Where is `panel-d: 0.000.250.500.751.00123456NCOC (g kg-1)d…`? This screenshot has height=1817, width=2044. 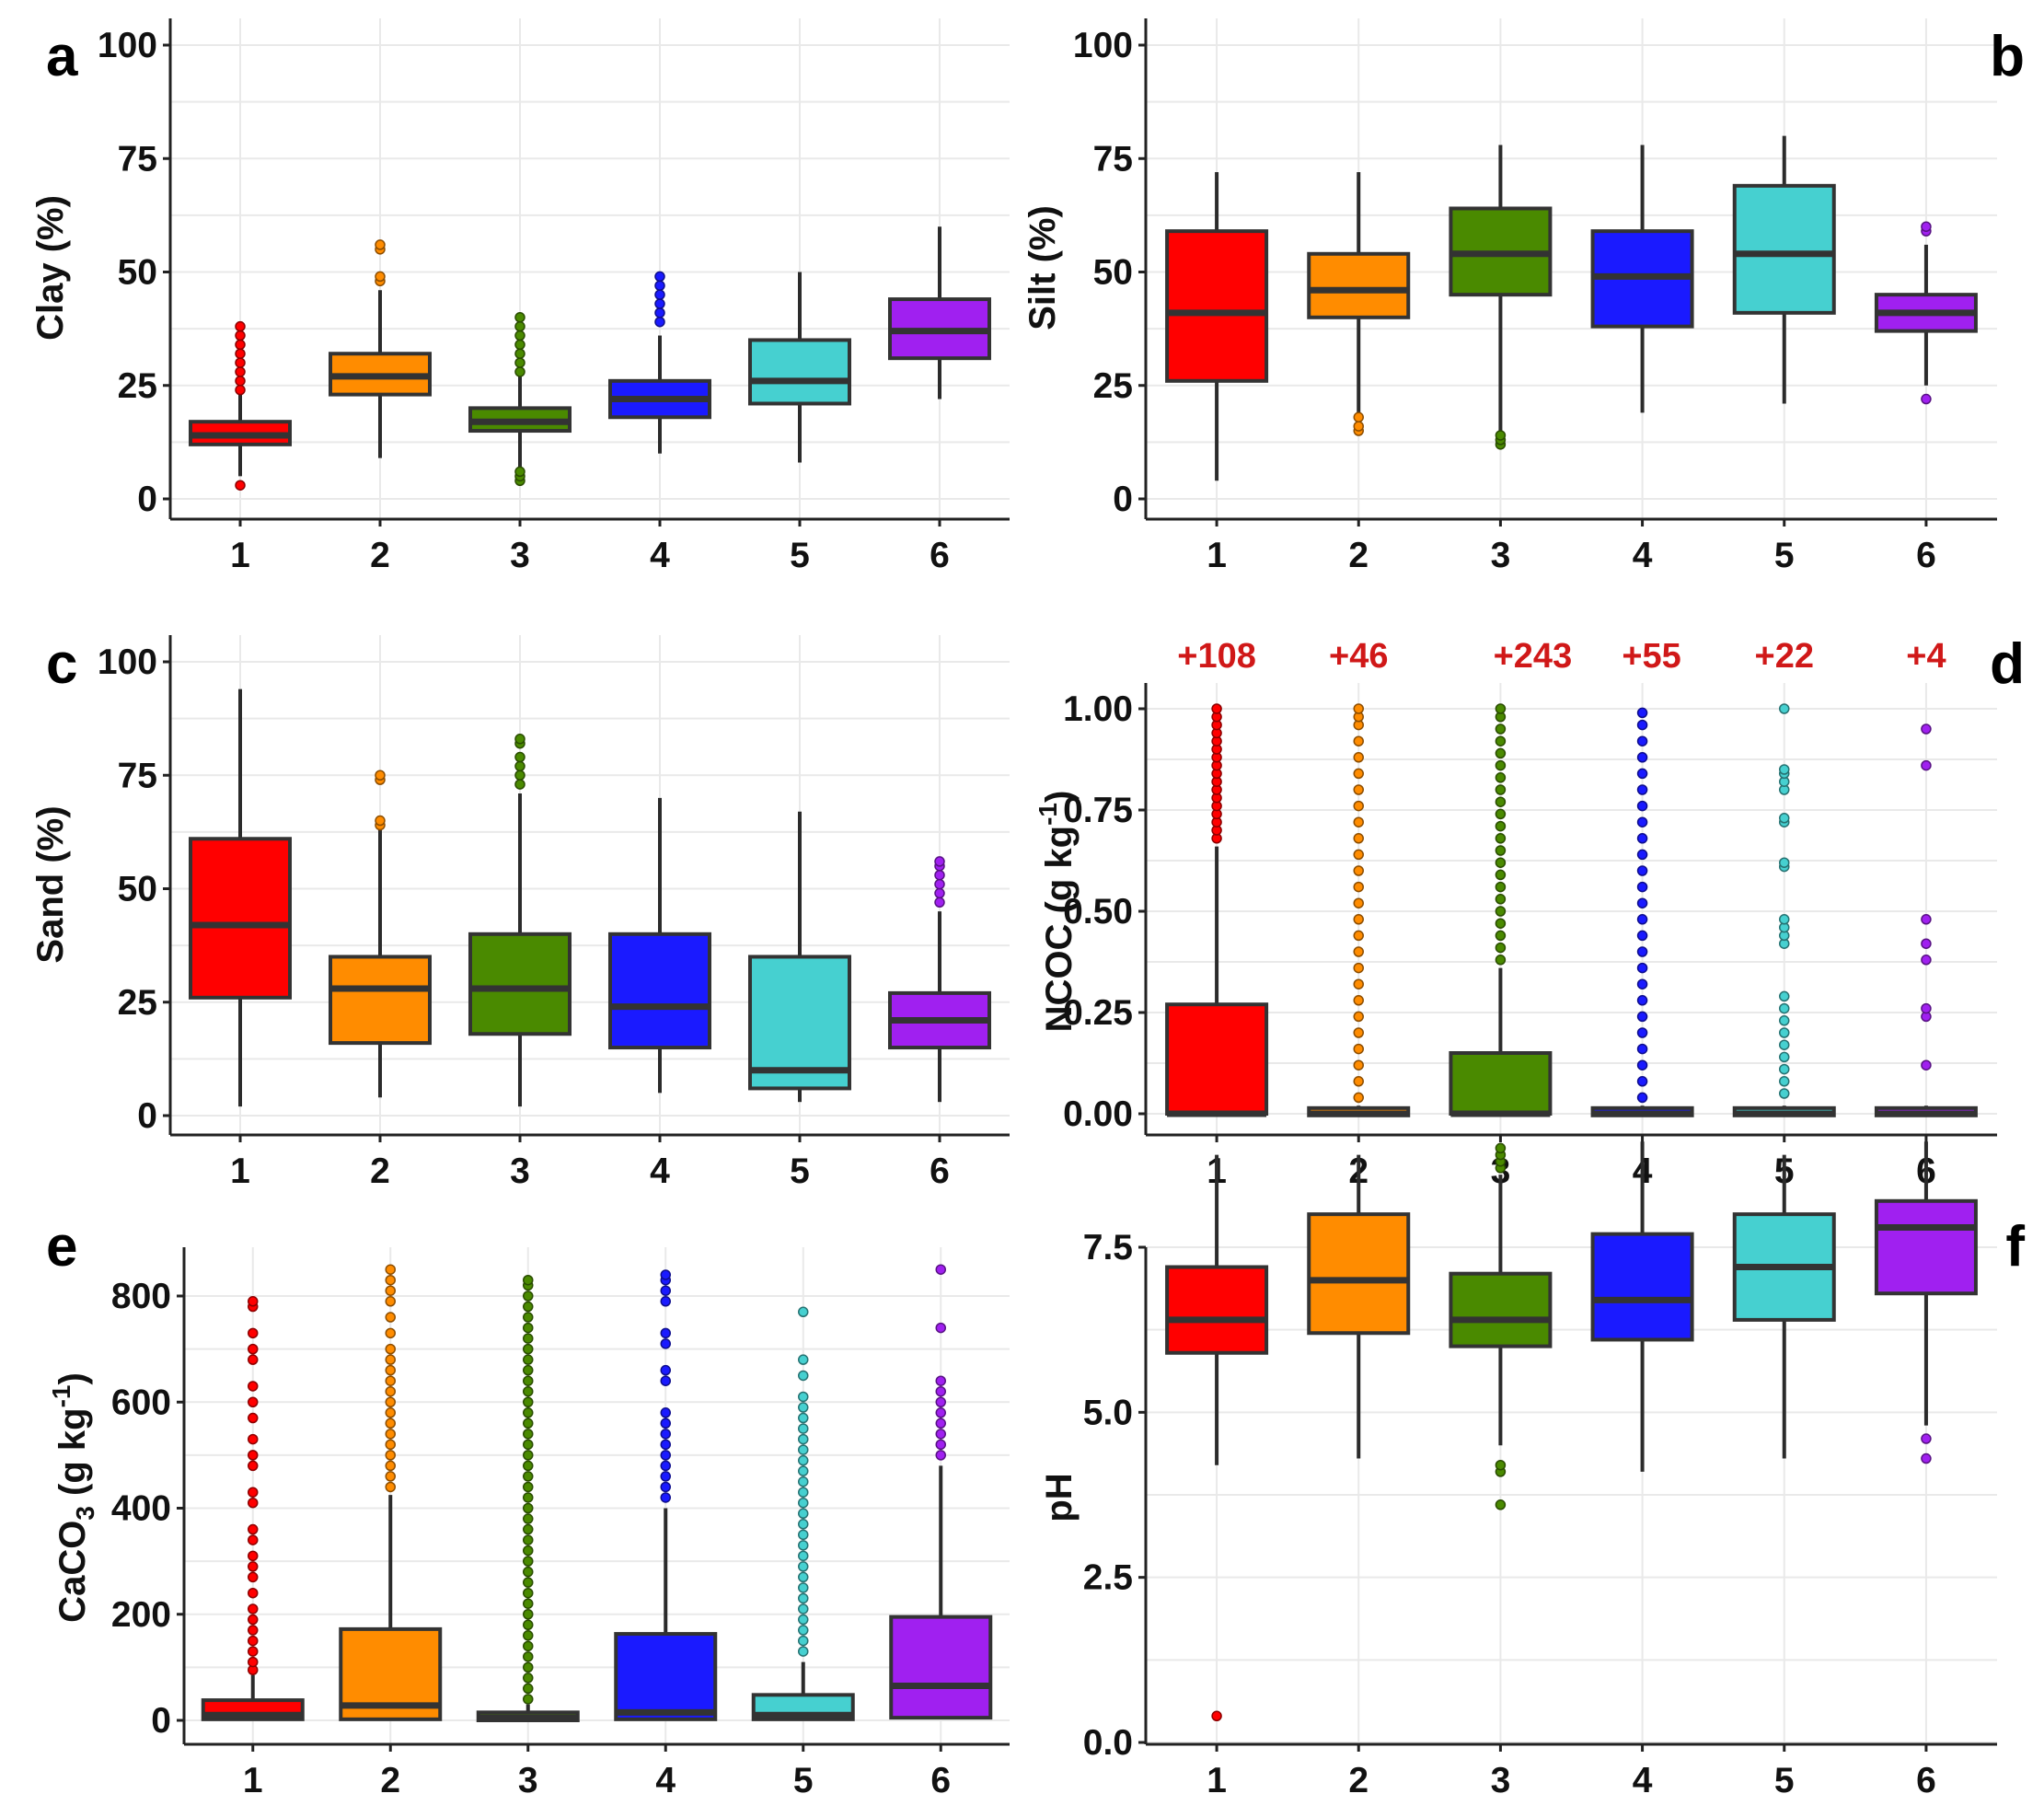 panel-d: 0.000.250.500.751.00123456NCOC (g kg-1)d… is located at coordinates (1529, 911).